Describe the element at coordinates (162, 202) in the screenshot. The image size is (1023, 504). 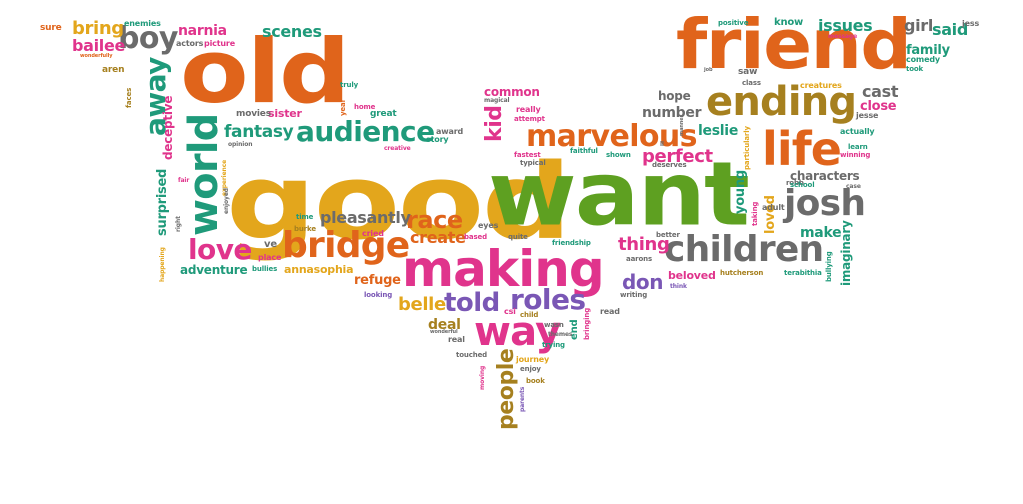
I see `word-surprised: surprised` at that location.